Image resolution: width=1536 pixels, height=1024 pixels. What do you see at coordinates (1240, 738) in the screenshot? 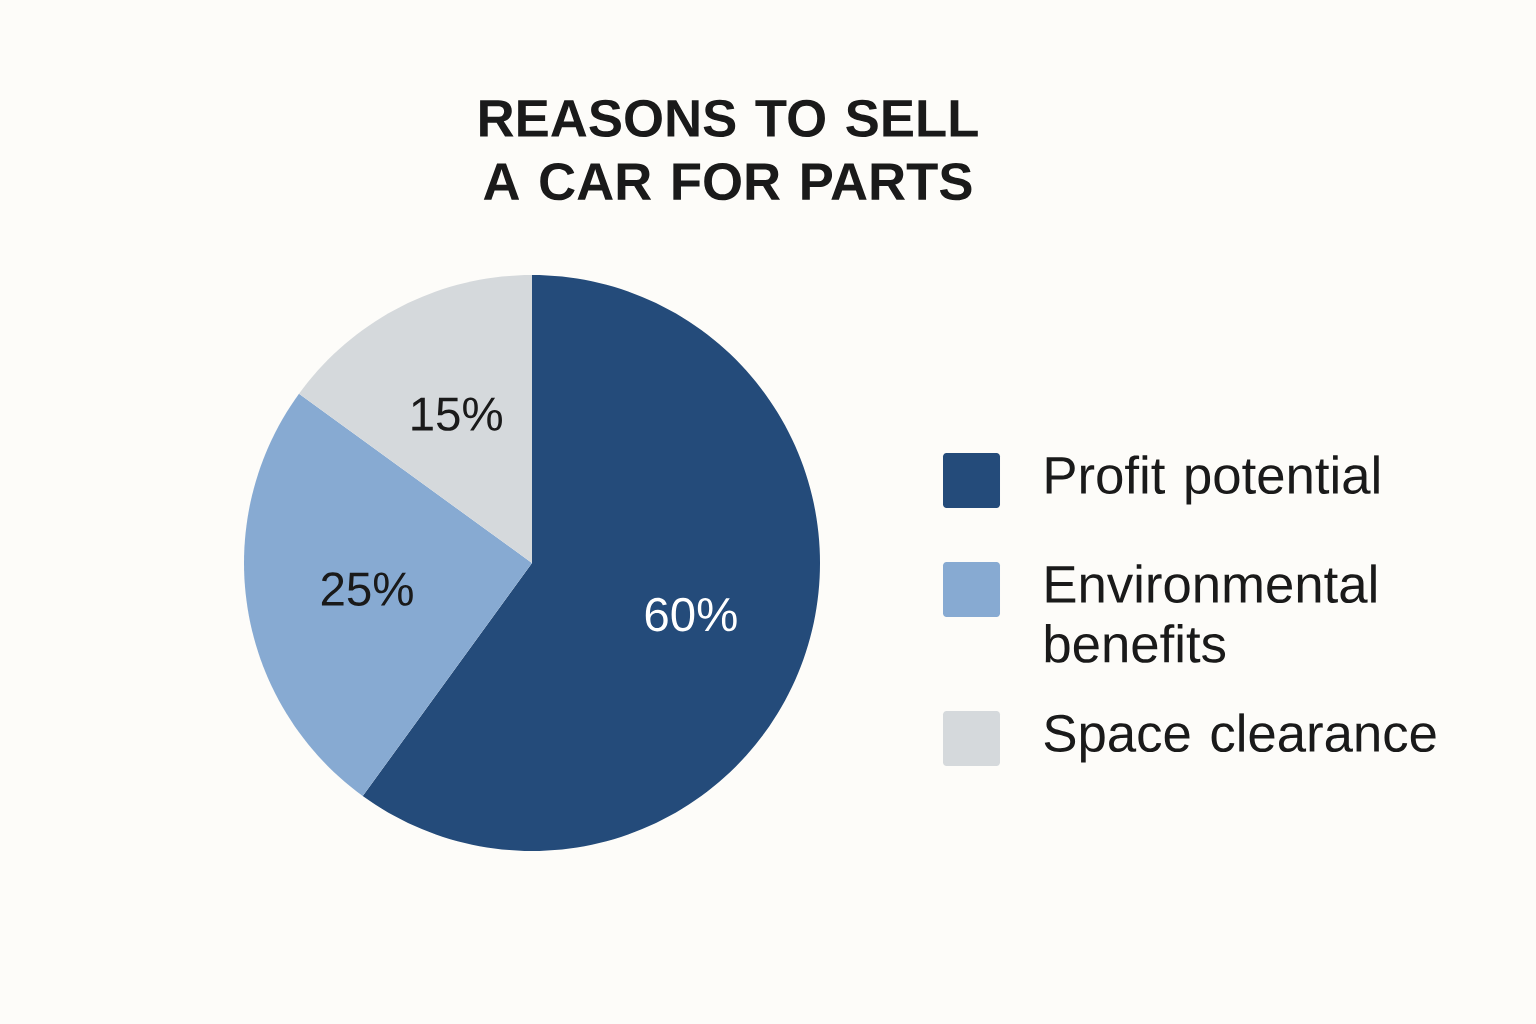
I see `legend-label: Space clearance` at bounding box center [1240, 738].